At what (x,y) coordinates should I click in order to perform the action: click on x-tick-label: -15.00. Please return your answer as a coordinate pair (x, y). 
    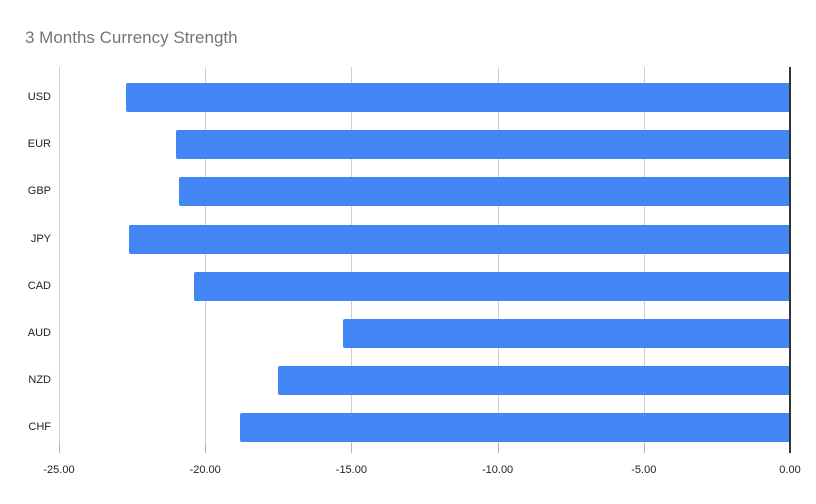
    Looking at the image, I should click on (351, 470).